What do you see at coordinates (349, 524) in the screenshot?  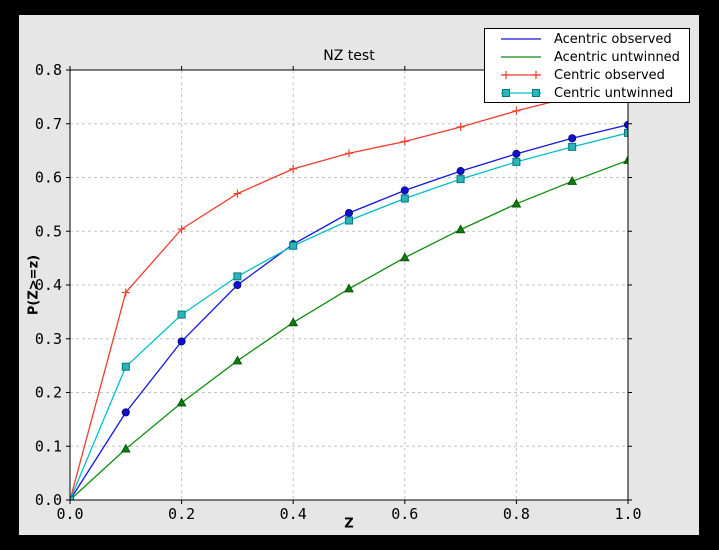 I see `x-axis-label: Z` at bounding box center [349, 524].